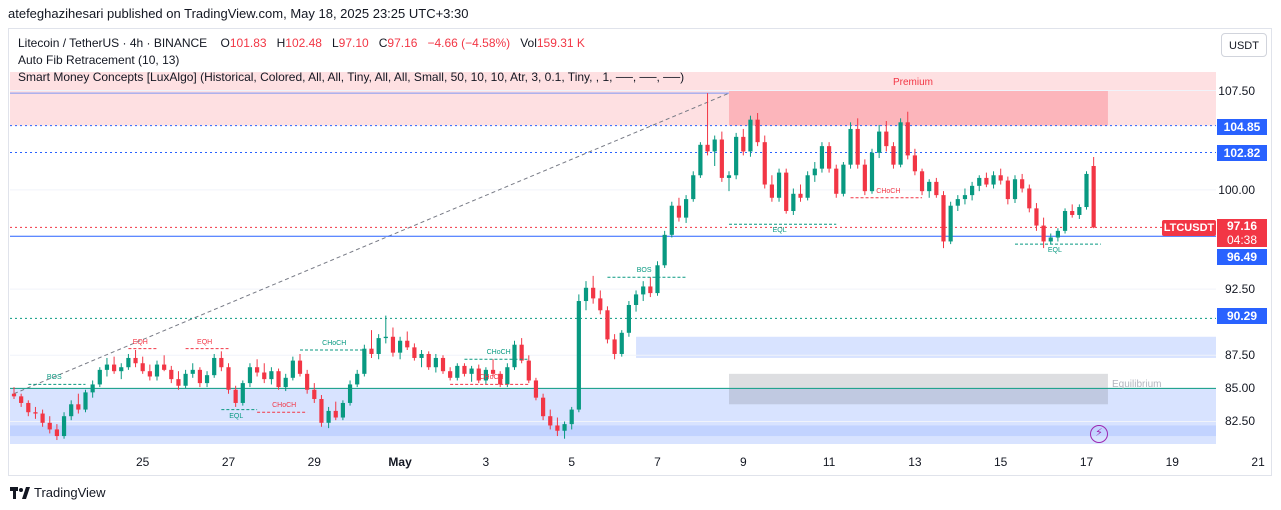  What do you see at coordinates (143, 462) in the screenshot?
I see `time-tick-label: 25` at bounding box center [143, 462].